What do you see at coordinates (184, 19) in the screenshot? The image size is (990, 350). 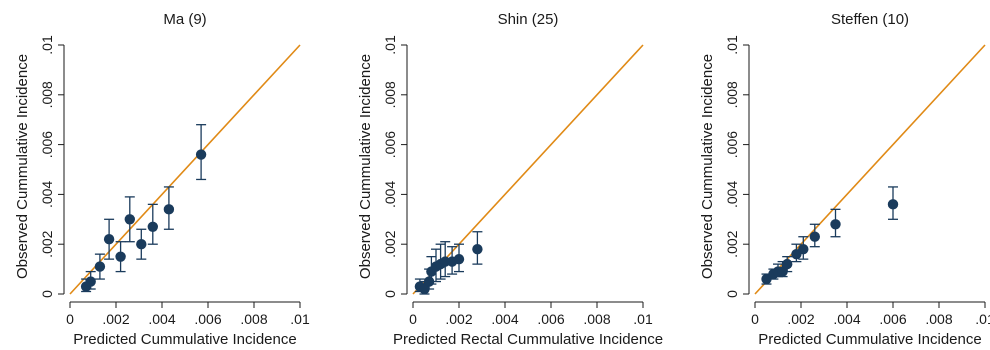 I see `panel-title: Ma (9)` at bounding box center [184, 19].